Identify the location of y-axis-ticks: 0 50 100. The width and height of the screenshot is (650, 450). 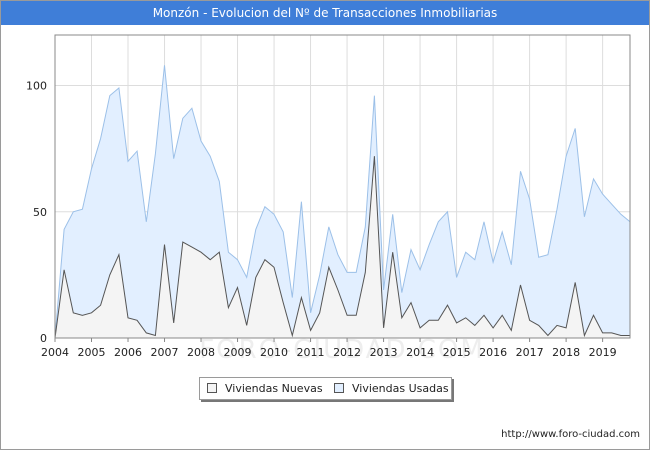
(36, 213).